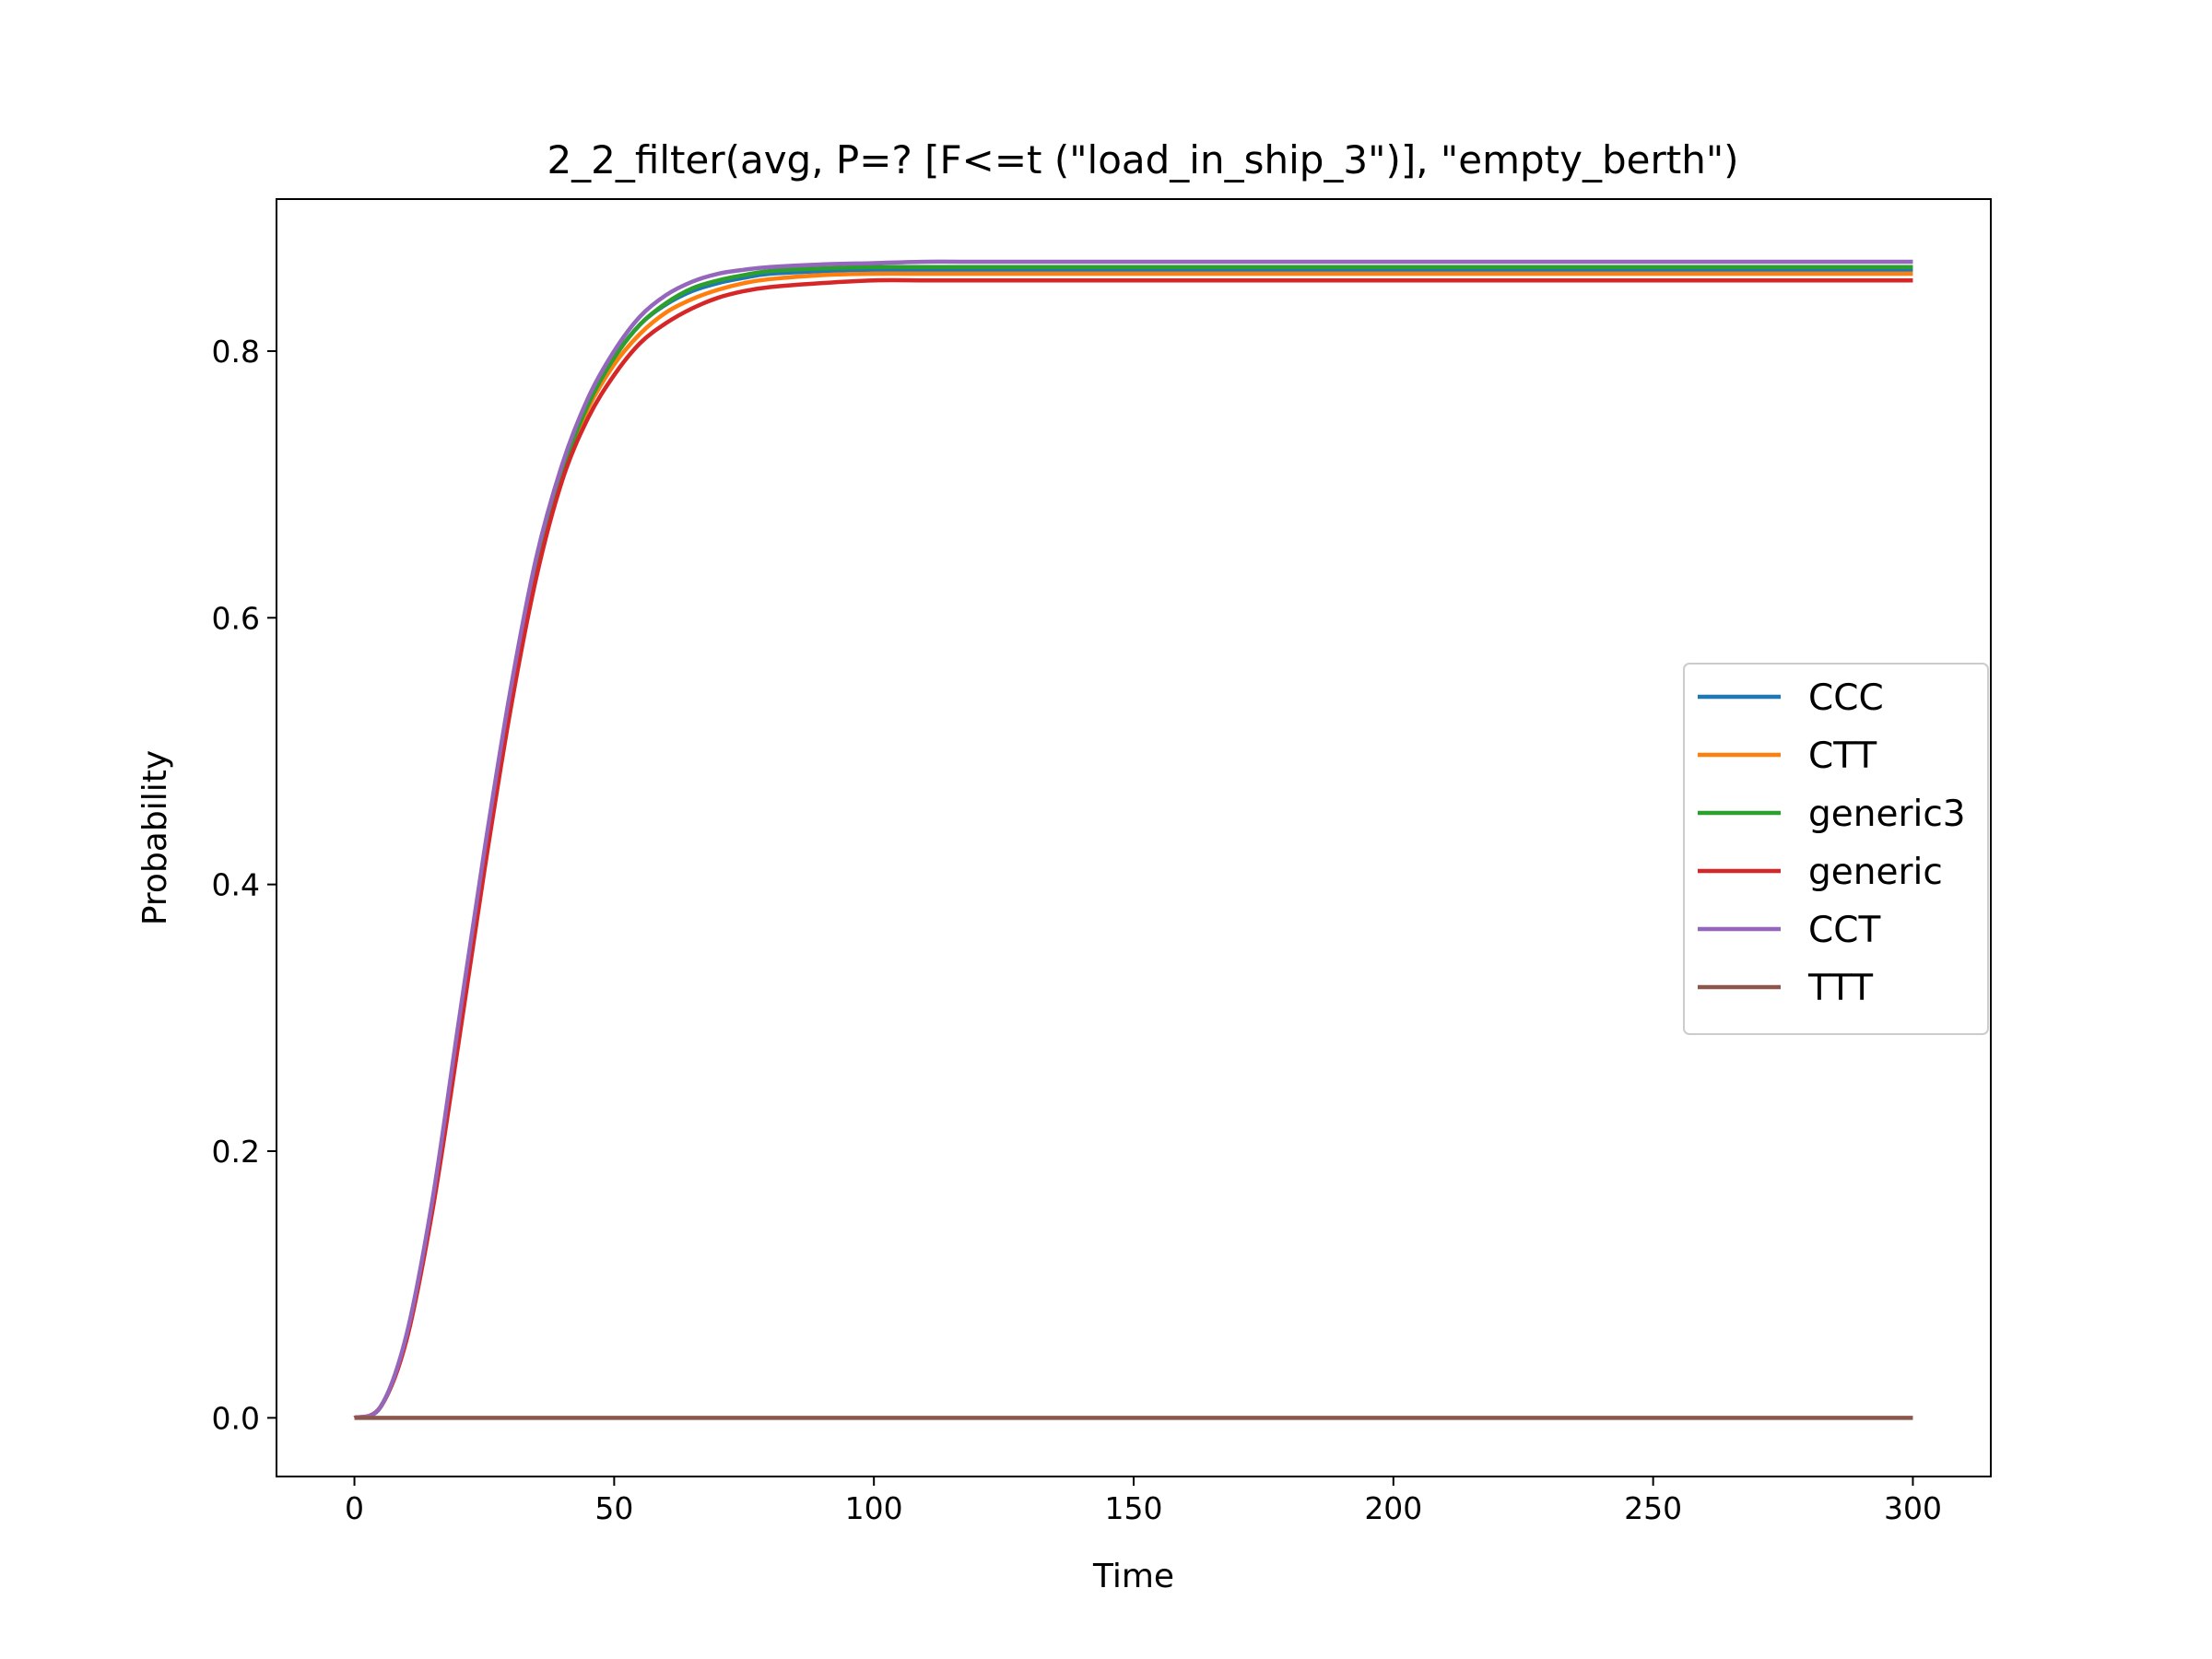 The height and width of the screenshot is (1659, 2212). I want to click on y-tick-label: 0.4, so click(236, 885).